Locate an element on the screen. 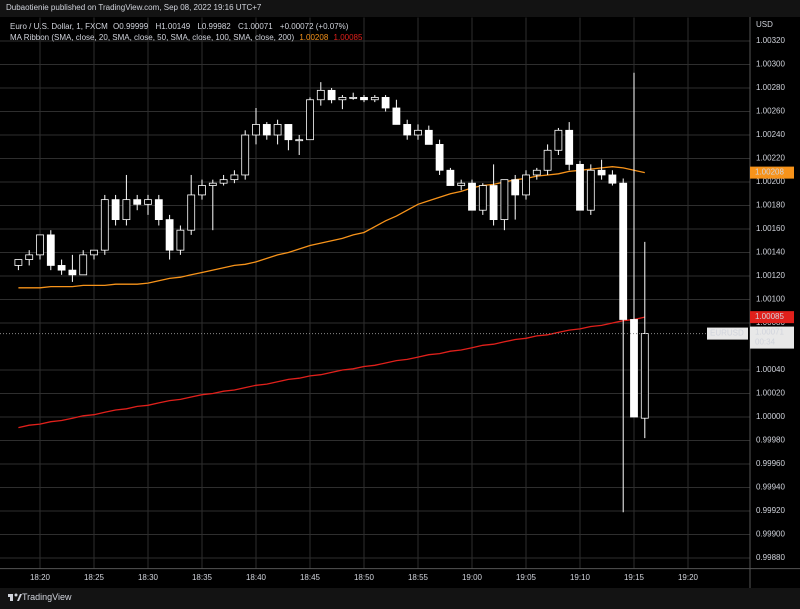 The height and width of the screenshot is (609, 800). ohlc-letter: H is located at coordinates (158, 26).